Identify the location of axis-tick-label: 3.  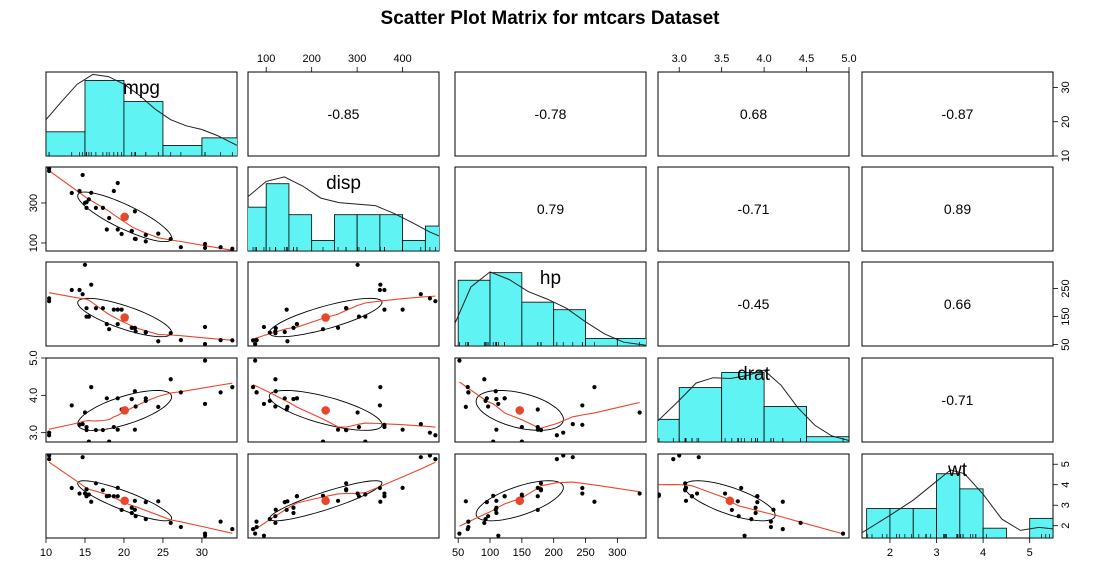
(936, 553).